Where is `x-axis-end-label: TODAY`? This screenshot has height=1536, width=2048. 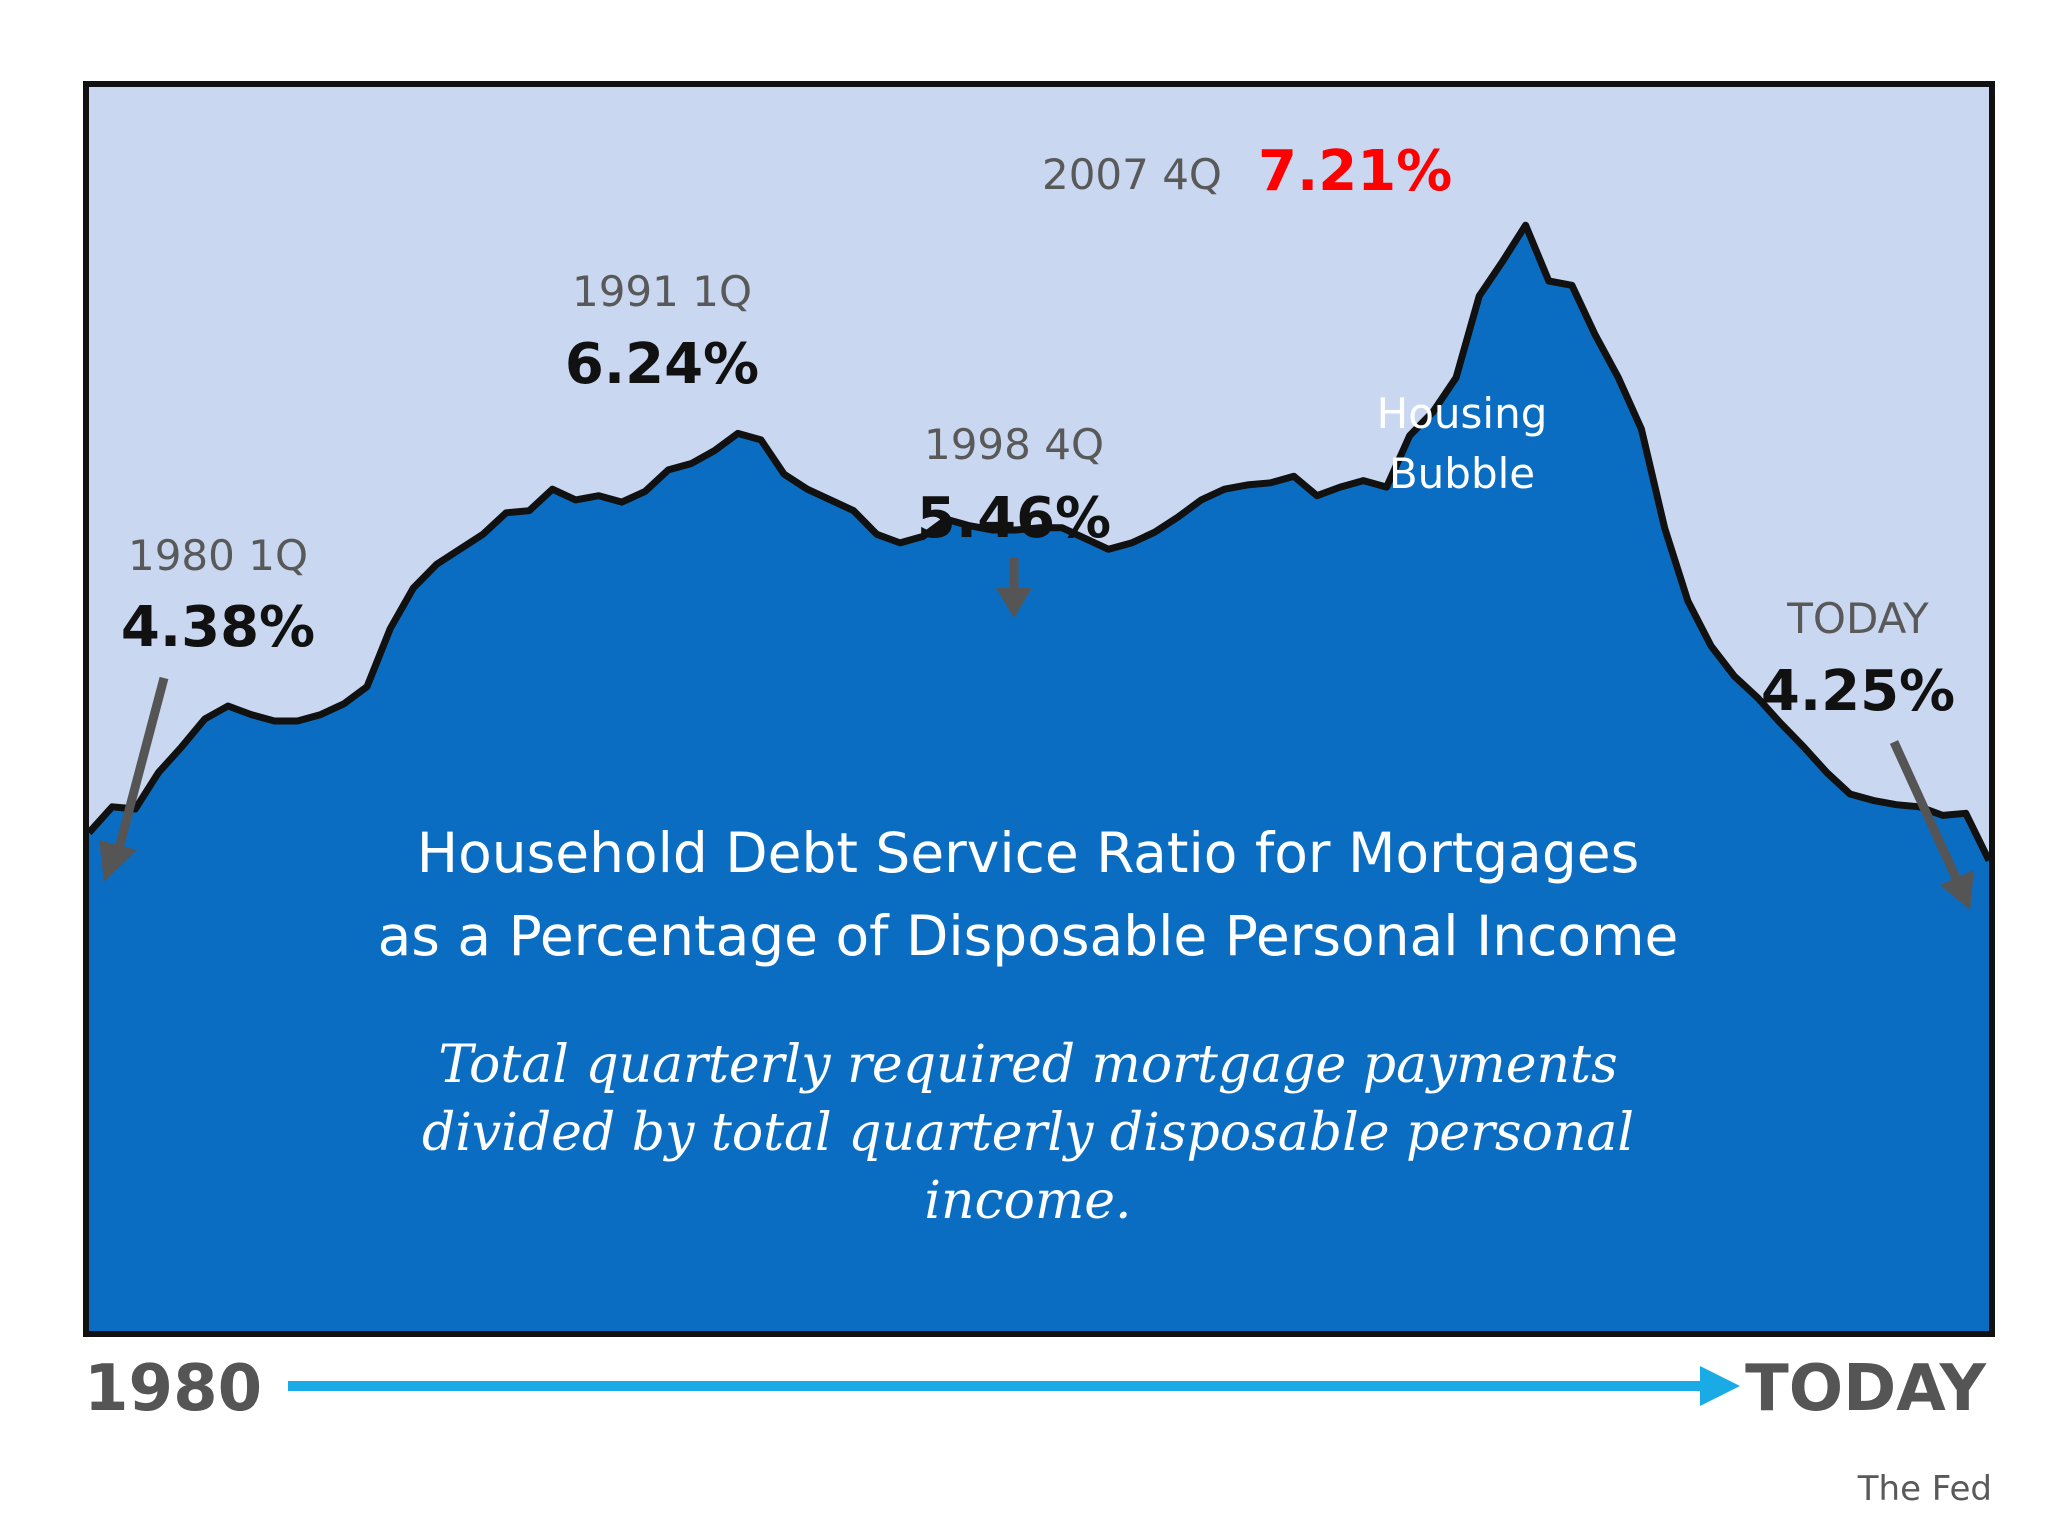
x-axis-end-label: TODAY is located at coordinates (1866, 1389).